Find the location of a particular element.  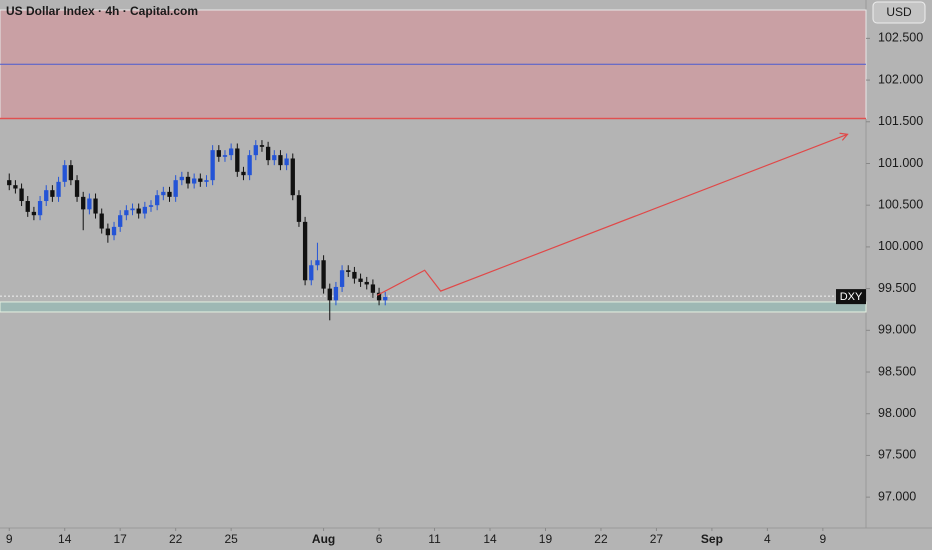

y-tick-label: 99.000 is located at coordinates (897, 330).